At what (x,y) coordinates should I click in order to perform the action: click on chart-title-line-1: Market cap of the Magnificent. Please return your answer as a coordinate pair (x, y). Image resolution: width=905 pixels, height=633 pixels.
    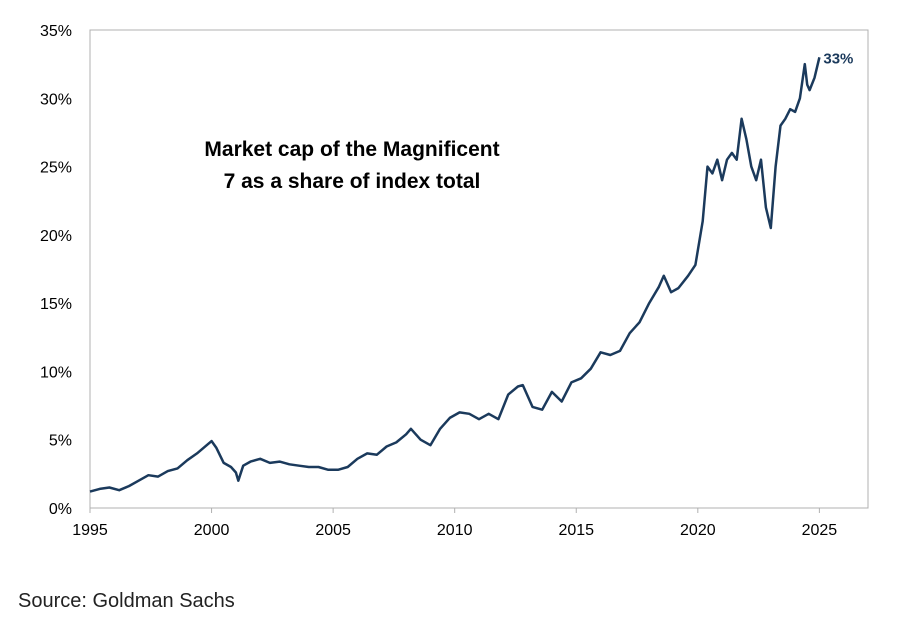
    Looking at the image, I should click on (351, 149).